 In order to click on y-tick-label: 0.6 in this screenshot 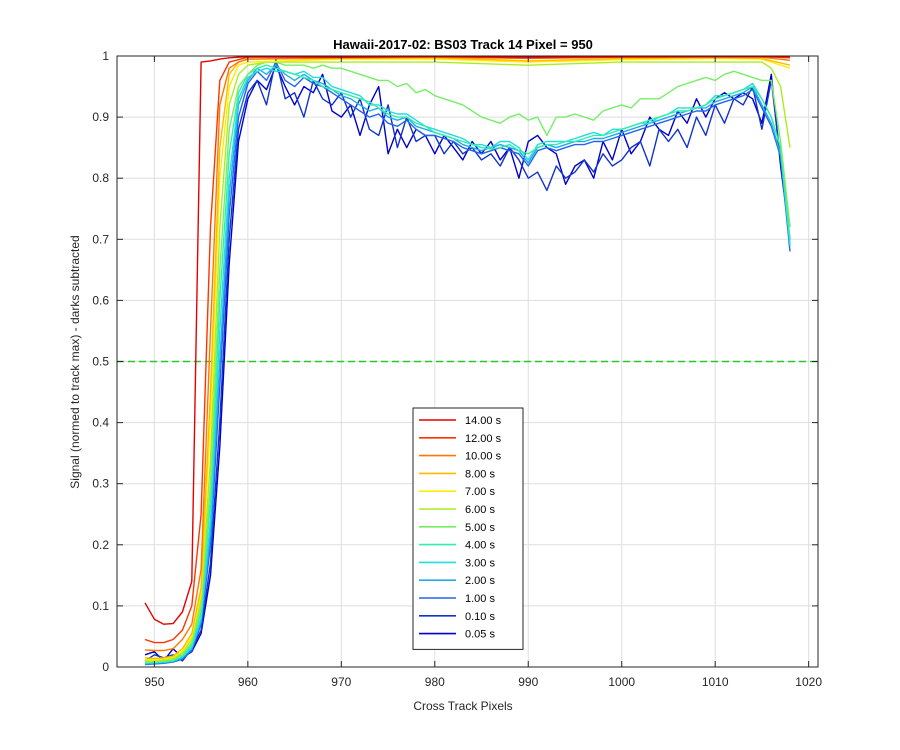, I will do `click(100, 300)`.